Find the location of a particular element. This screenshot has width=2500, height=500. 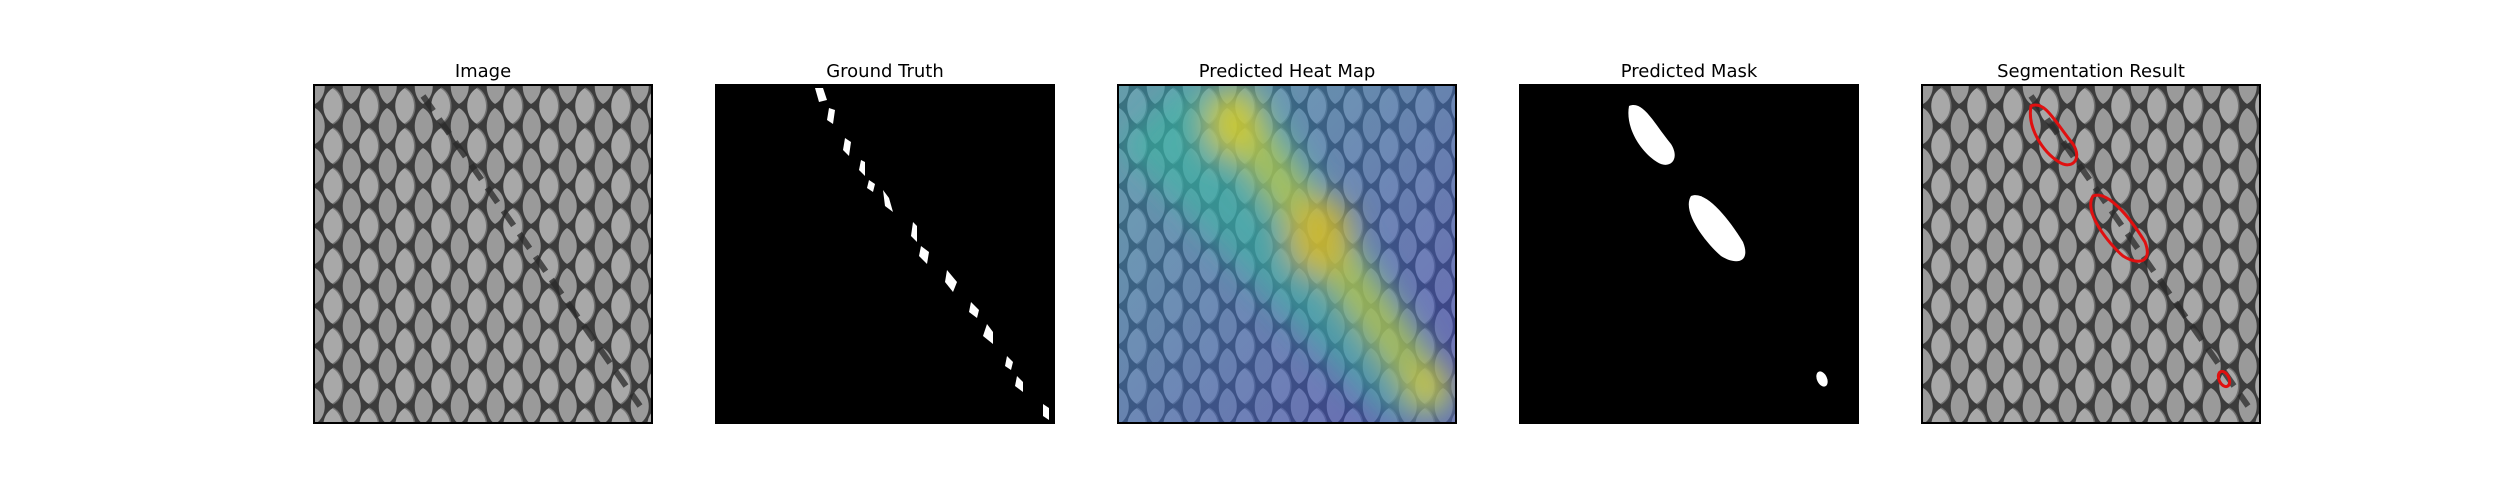

mask-frame is located at coordinates (1689, 254).